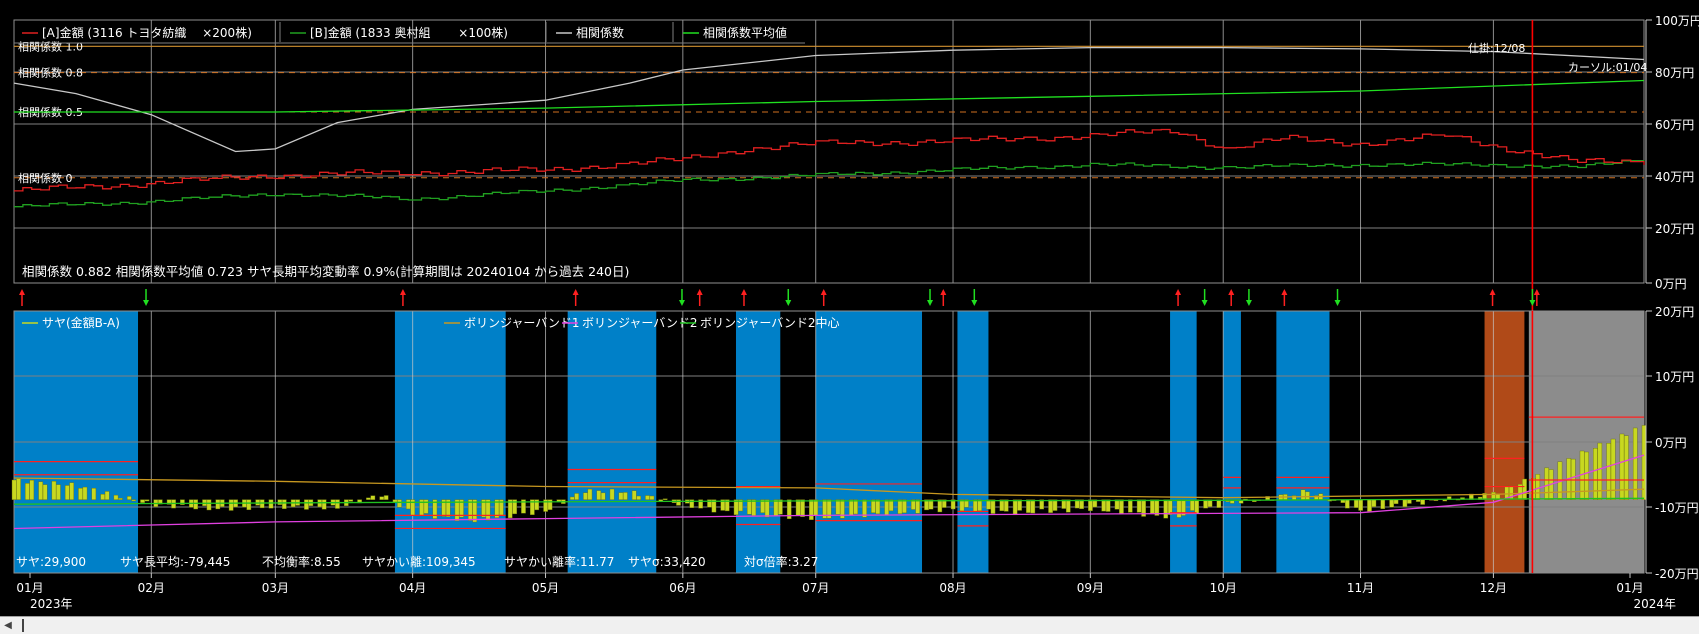  Describe the element at coordinates (781, 561) in the screenshot. I see `spread-stat: 対σ倍率:3.27` at that location.